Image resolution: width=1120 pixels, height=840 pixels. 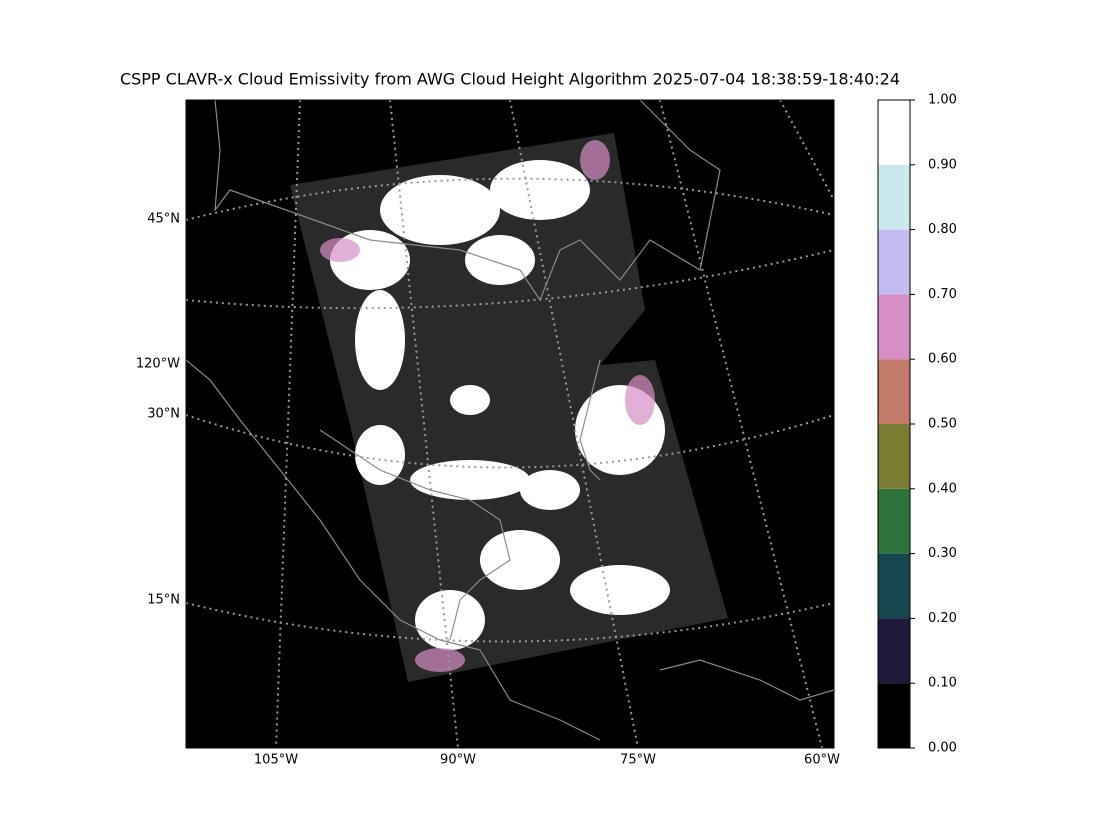 I want to click on colorbar-tick-label: 1.00, so click(x=942, y=100).